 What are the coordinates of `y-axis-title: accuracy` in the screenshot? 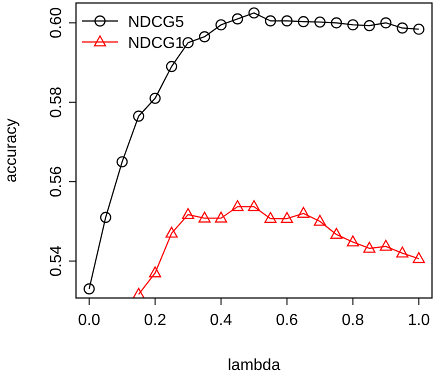 It's located at (11, 150).